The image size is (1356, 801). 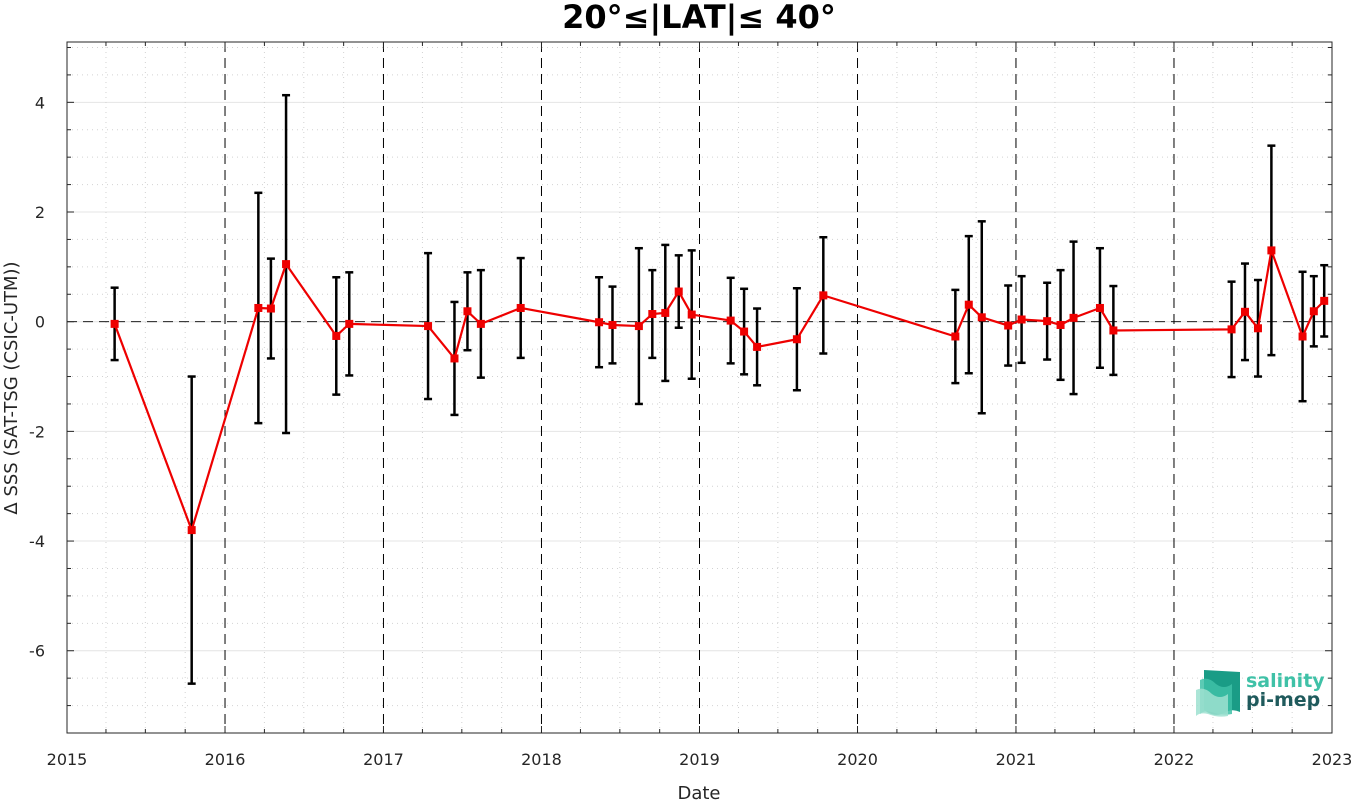 I want to click on y-axis-label: Δ SSS (SAT-TSG (CSIC-UTM)), so click(x=11, y=387).